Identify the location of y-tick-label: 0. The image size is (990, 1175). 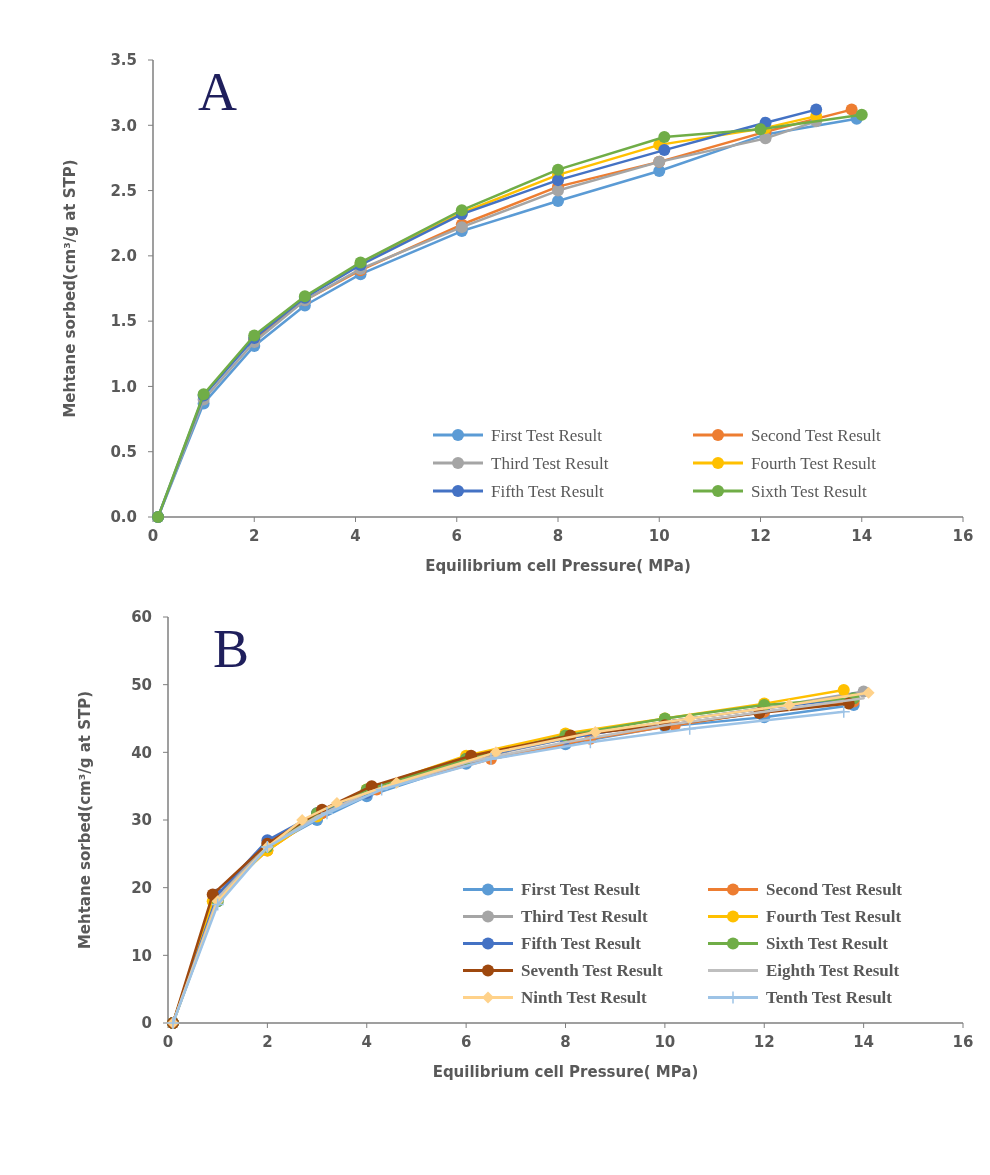
(146, 1023).